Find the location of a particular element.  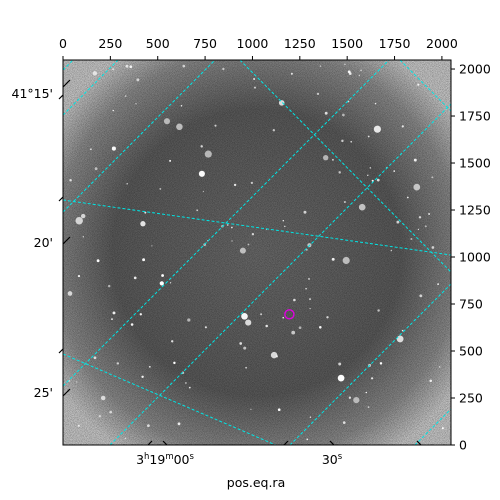

top-axis-tick-label: 1000 is located at coordinates (253, 43).